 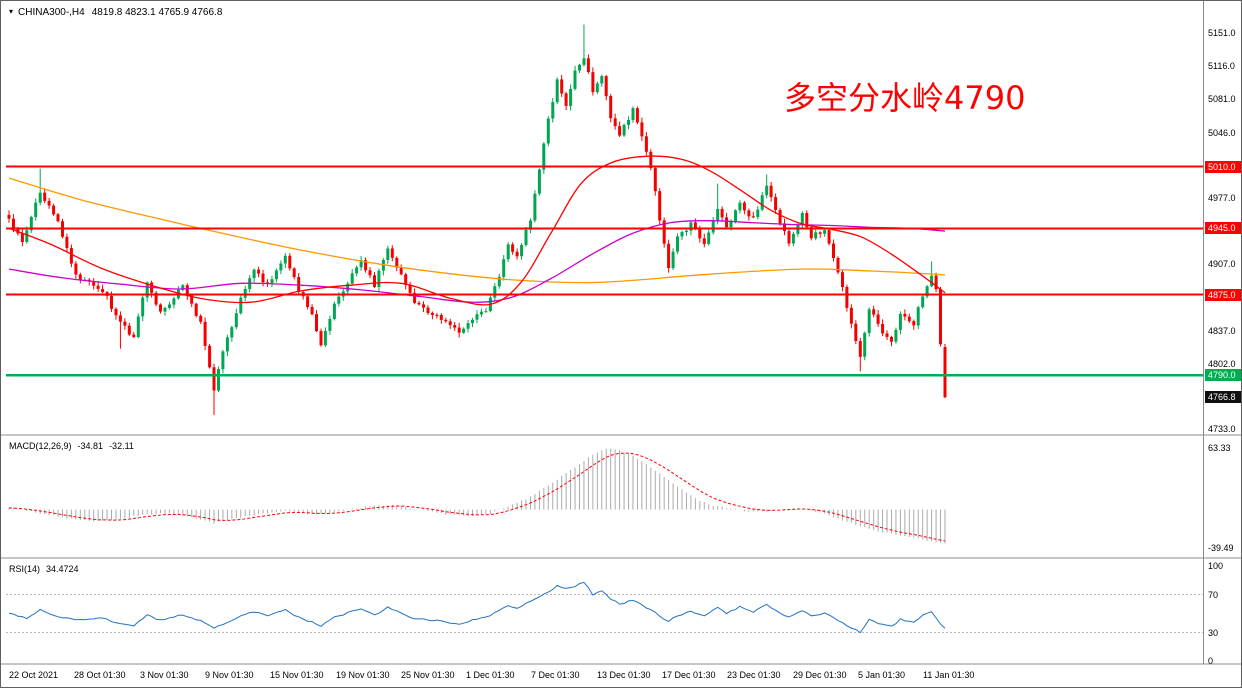 I want to click on symbol-timeframe-label: CHINA300-,H4, so click(x=51, y=12).